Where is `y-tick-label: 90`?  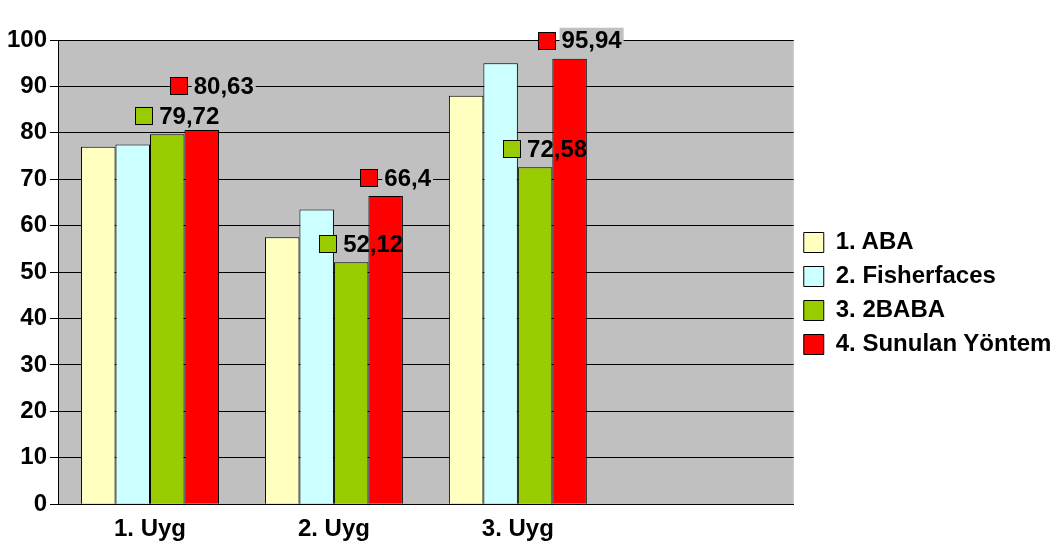
y-tick-label: 90 is located at coordinates (34, 85).